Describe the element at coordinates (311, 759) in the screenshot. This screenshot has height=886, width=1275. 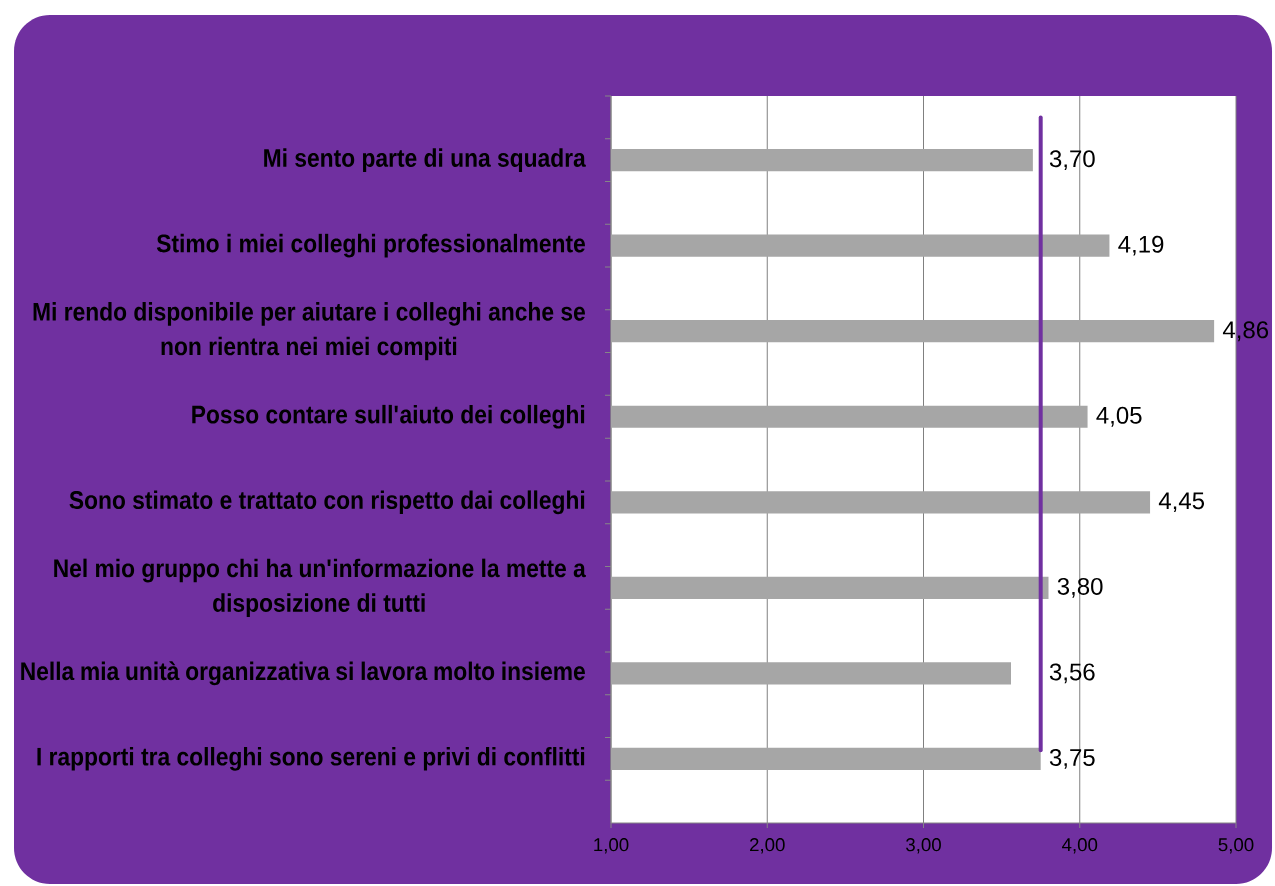
I see `y-tick-label: I rapporti tra colleghi sono sereni e privi di conflitti` at that location.